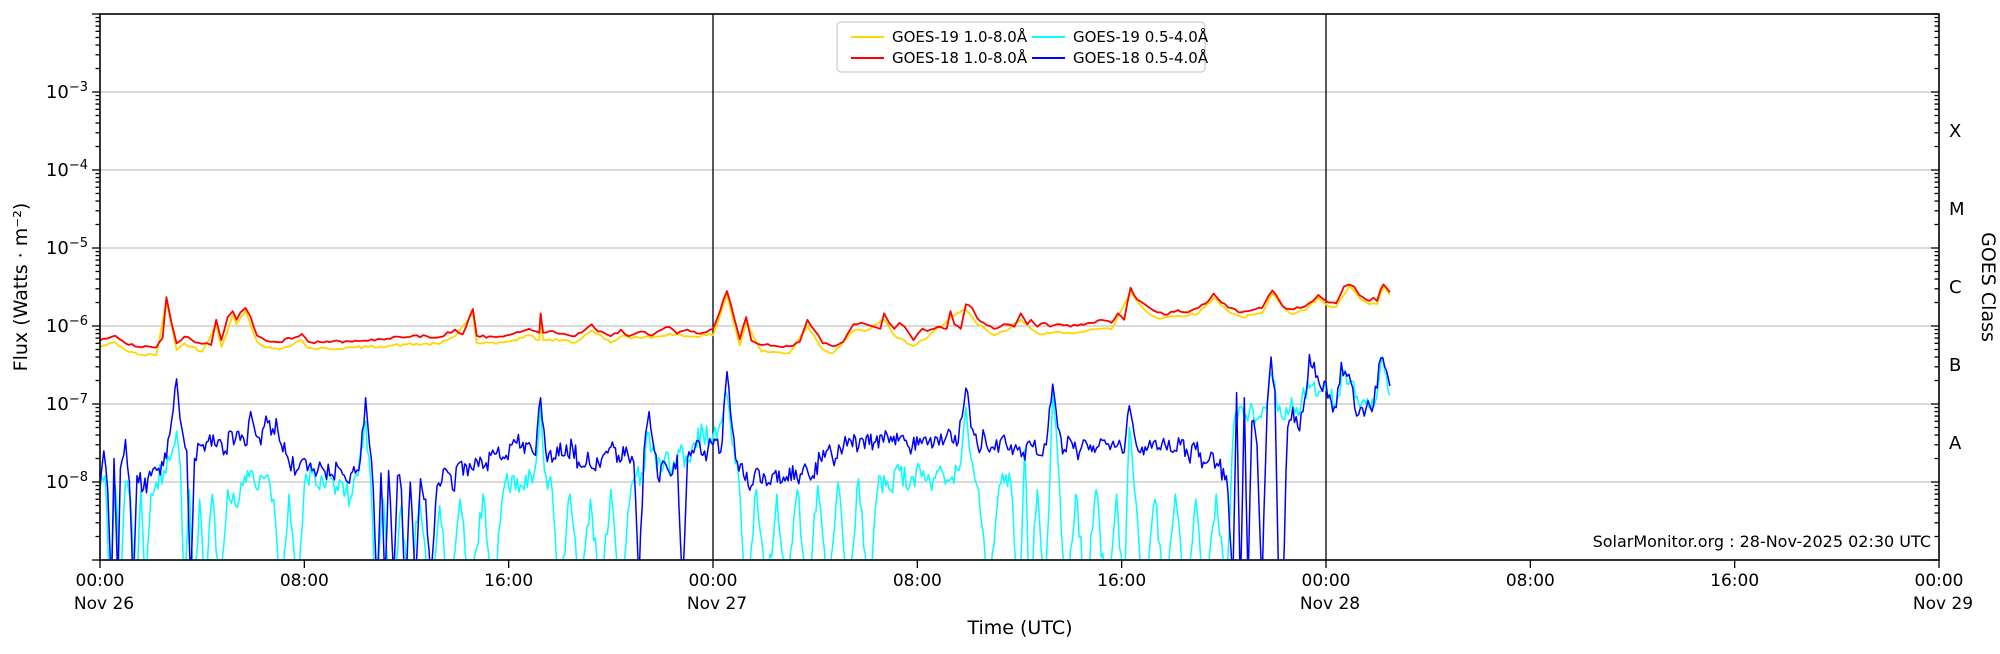 The image size is (2000, 654). What do you see at coordinates (1988, 287) in the screenshot?
I see `y2-axis-title: GOES Class` at bounding box center [1988, 287].